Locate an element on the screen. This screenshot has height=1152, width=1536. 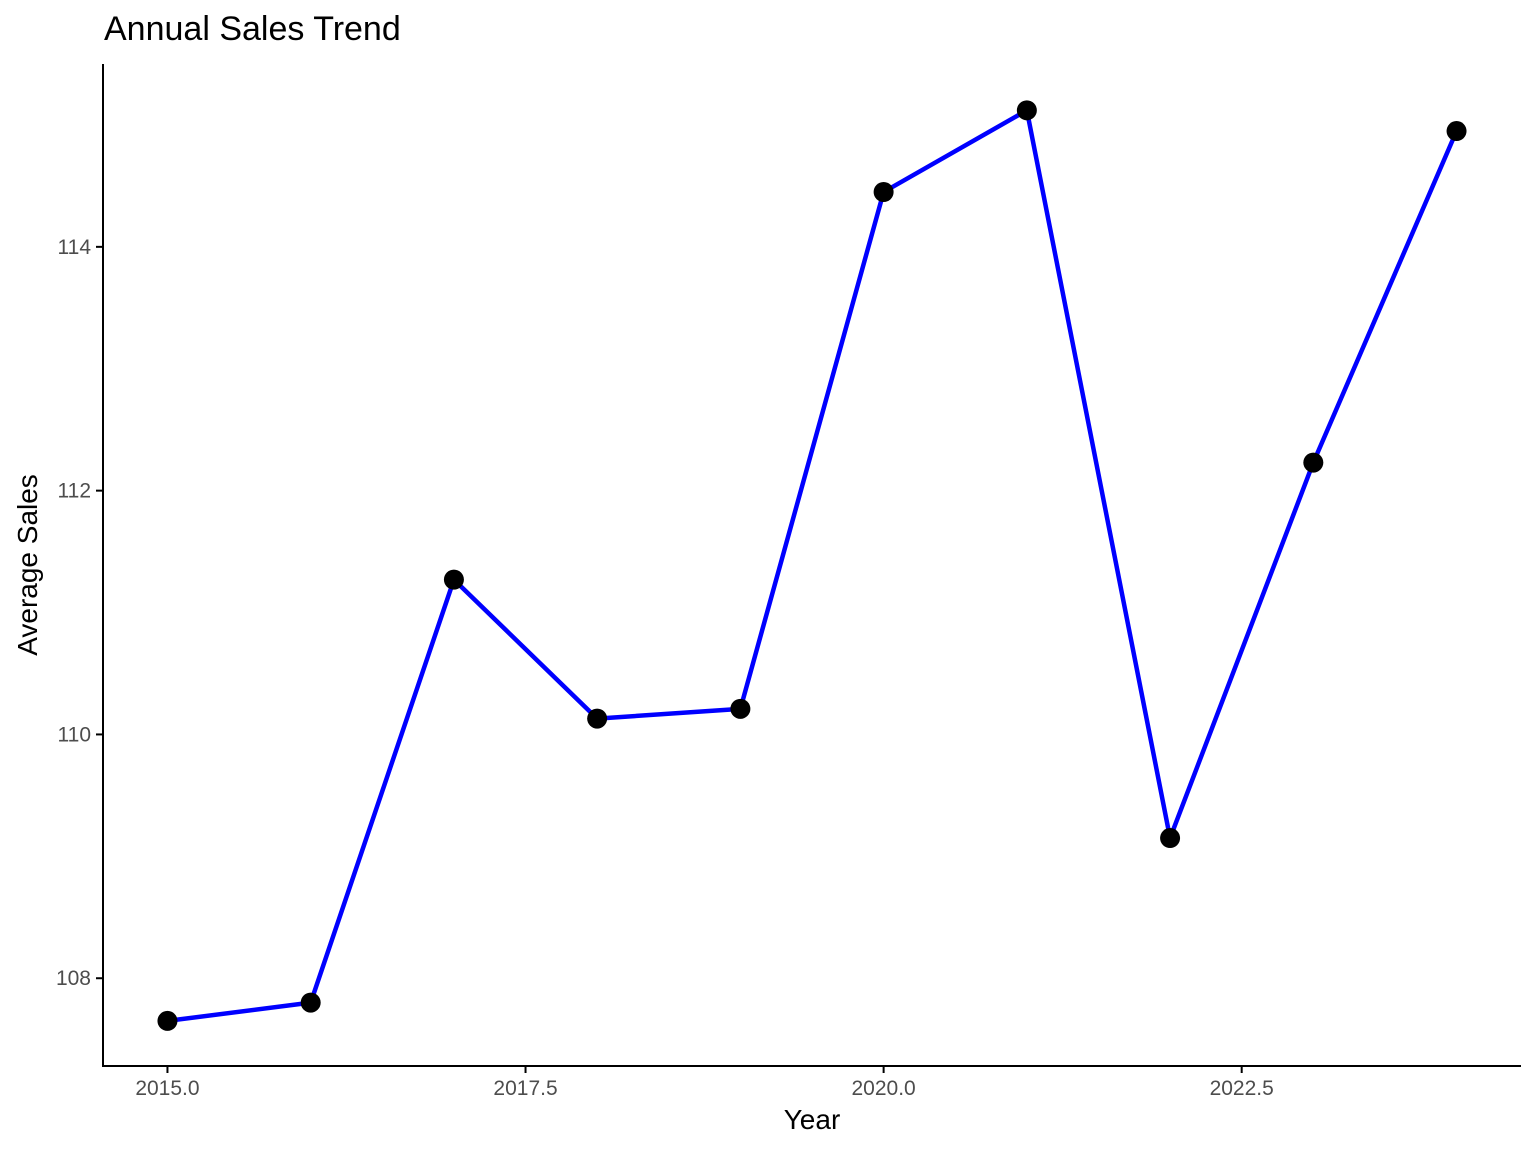
y-axis-title: Average Sales is located at coordinates (27, 565).